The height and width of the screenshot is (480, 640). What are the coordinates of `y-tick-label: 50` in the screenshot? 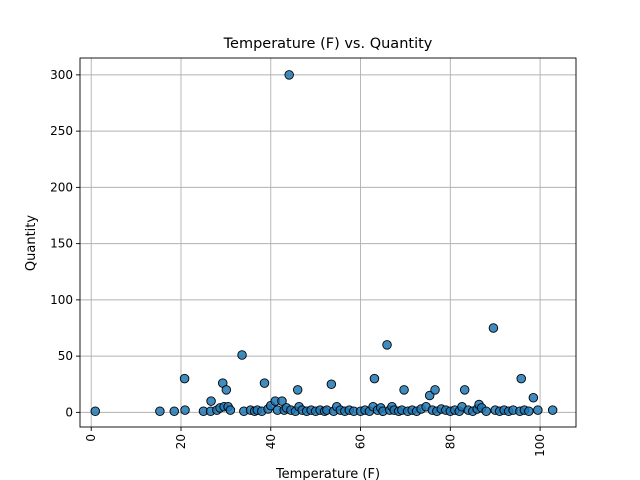 It's located at (65, 356).